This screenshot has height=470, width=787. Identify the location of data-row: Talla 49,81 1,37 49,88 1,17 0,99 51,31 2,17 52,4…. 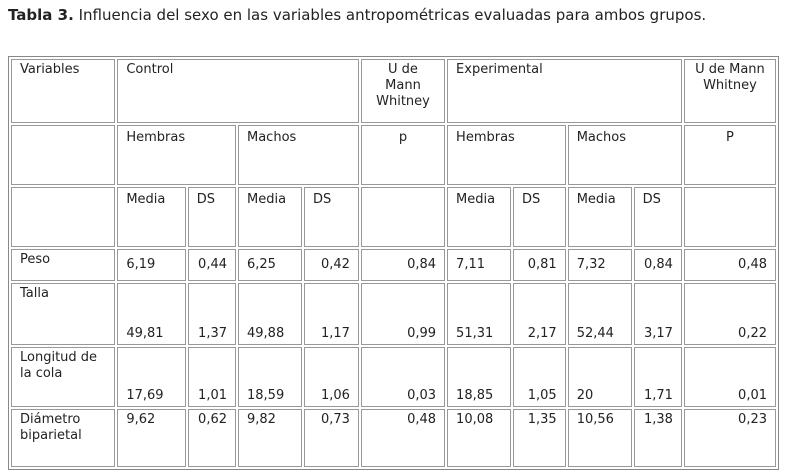
(393, 314).